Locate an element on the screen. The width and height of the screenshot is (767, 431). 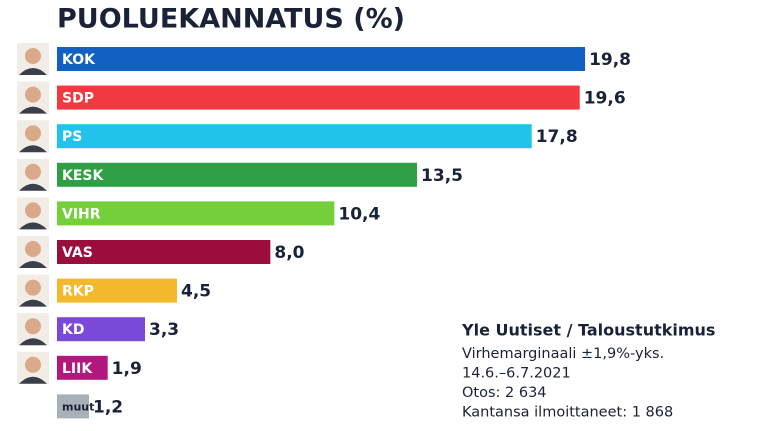
value-label: 1,9 is located at coordinates (127, 369).